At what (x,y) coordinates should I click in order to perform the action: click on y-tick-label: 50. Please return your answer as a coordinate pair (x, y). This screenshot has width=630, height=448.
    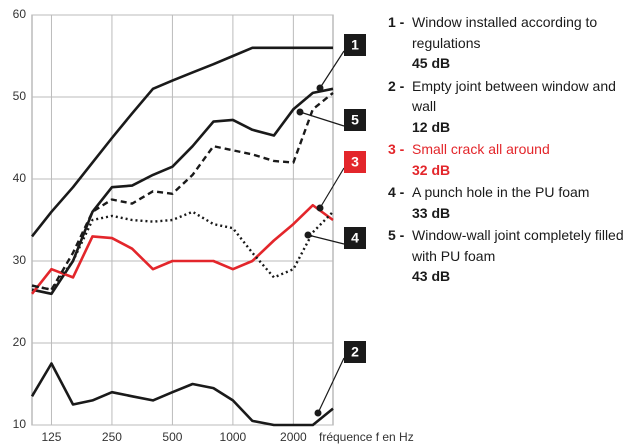
    Looking at the image, I should click on (20, 96).